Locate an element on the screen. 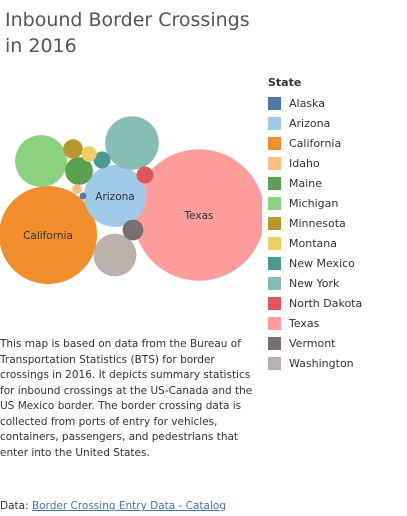  bubble-label-arizona: Arizona is located at coordinates (114, 197).